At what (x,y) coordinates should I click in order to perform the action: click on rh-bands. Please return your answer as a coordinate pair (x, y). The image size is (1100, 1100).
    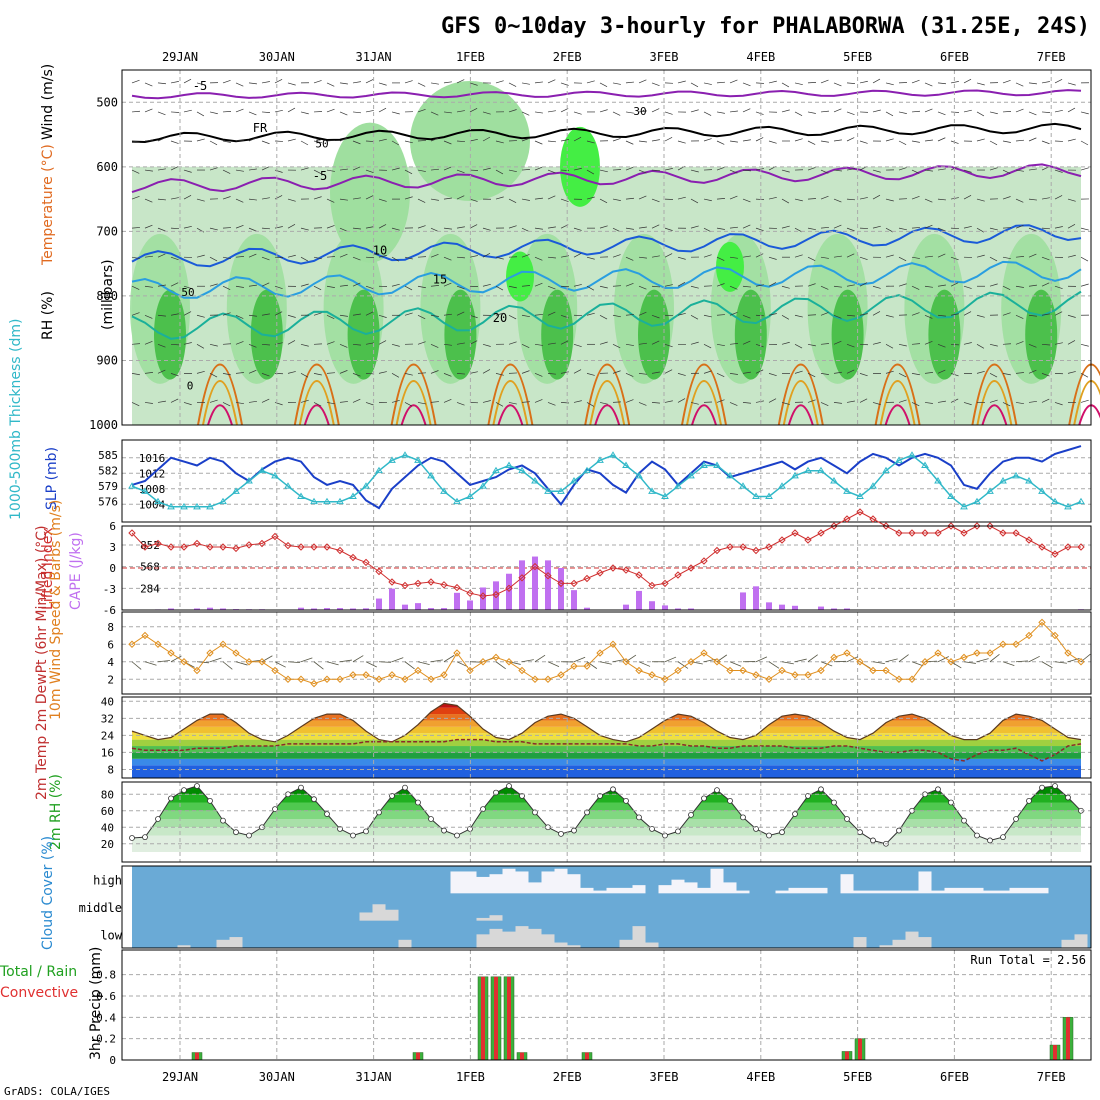
    Looking at the image, I should click on (606, 819).